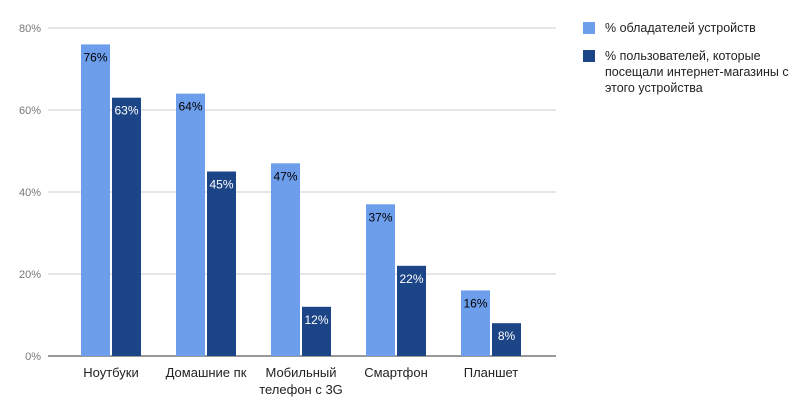 The width and height of the screenshot is (807, 418). What do you see at coordinates (491, 372) in the screenshot?
I see `x-tick-label: Планшет` at bounding box center [491, 372].